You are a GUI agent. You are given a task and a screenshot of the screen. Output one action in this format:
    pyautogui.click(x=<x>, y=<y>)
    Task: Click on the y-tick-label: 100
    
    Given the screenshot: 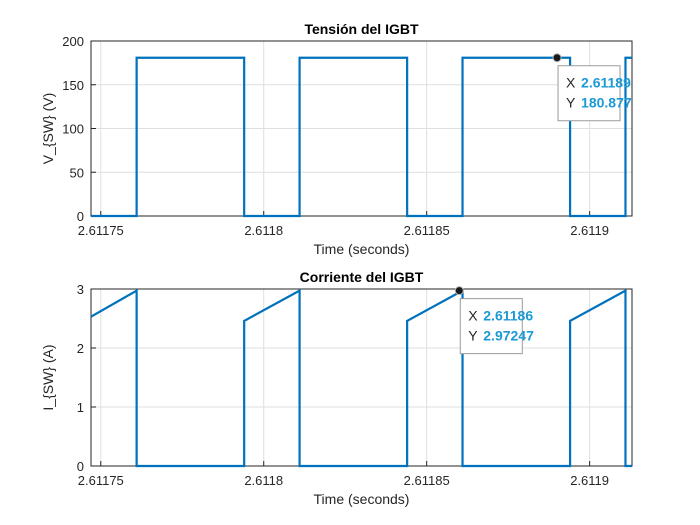 What is the action you would take?
    pyautogui.click(x=73, y=129)
    